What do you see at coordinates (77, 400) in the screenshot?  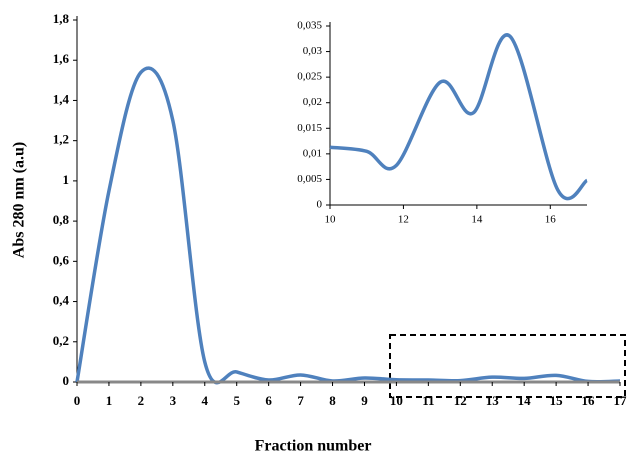 I see `x-tick-label: 0` at bounding box center [77, 400].